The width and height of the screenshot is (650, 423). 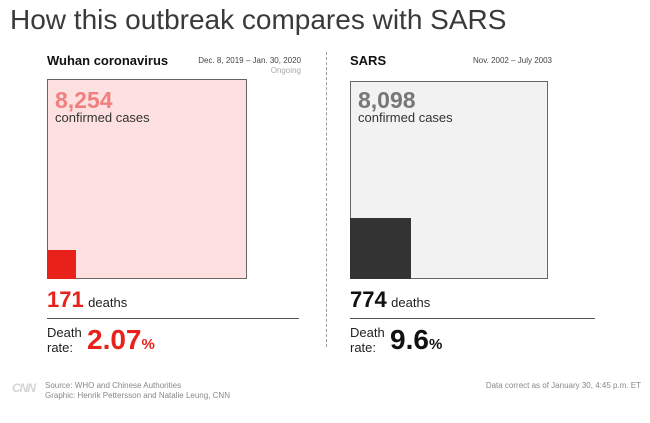 I want to click on wuhan-death-rate-label: Death rate:, so click(x=64, y=340).